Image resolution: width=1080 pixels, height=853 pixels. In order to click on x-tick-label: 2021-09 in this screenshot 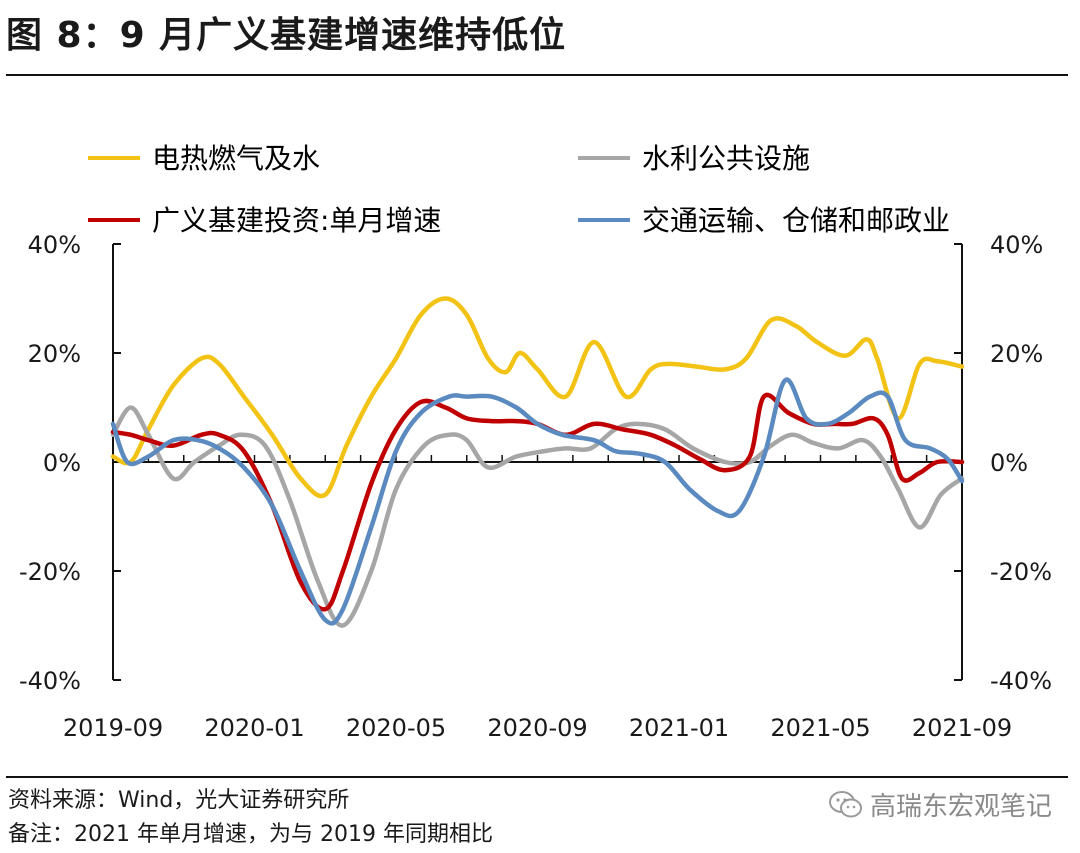, I will do `click(962, 728)`.